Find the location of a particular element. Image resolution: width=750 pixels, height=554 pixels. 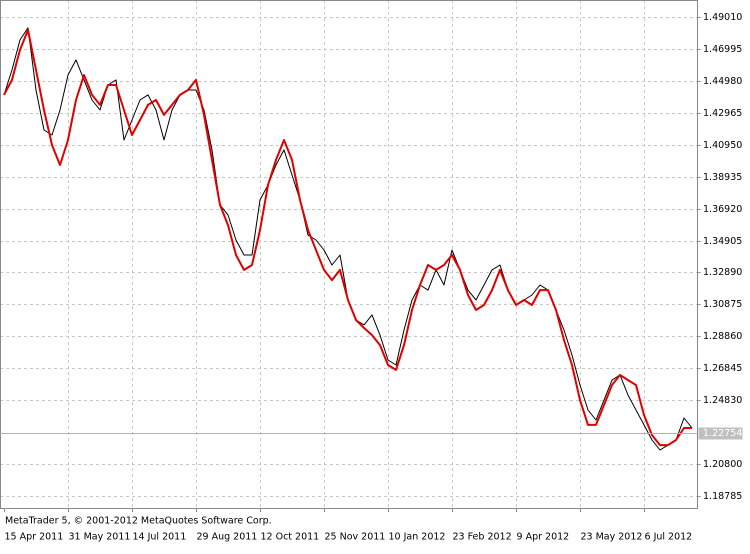

y-tick-label: 1.20800 is located at coordinates (722, 464).